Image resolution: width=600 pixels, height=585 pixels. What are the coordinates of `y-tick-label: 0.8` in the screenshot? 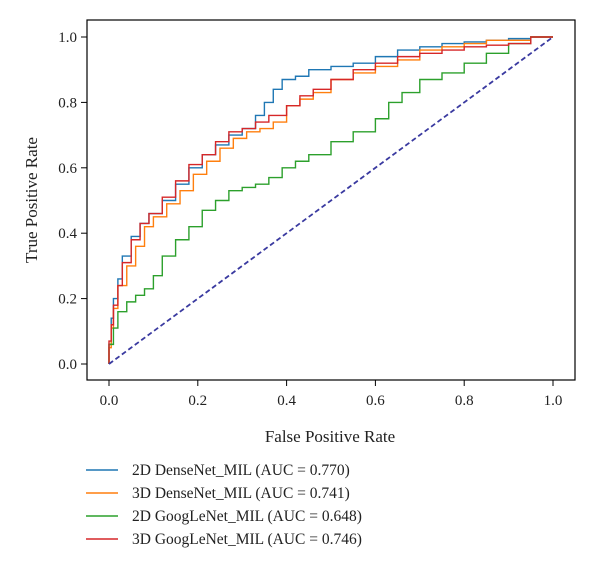 It's located at (67, 103).